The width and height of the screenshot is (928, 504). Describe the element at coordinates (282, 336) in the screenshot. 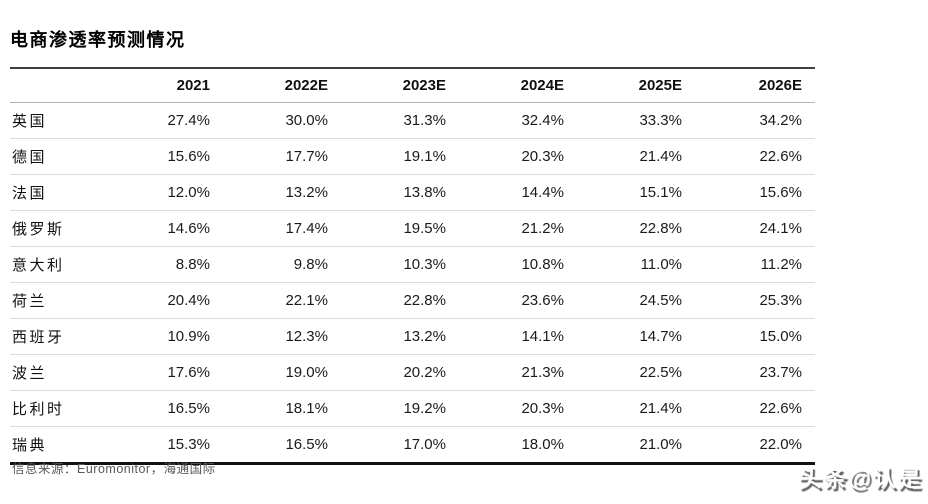

I see `value-cell: 12.3%` at that location.